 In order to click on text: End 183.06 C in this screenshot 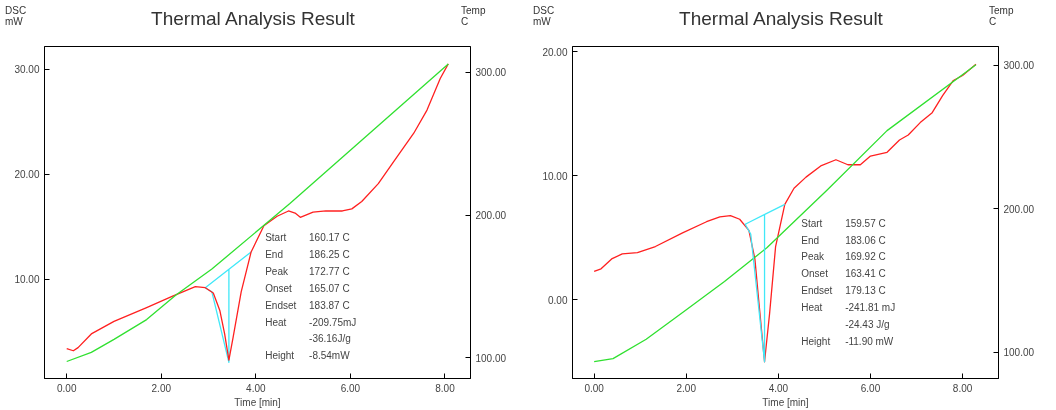, I will do `click(843, 240)`.